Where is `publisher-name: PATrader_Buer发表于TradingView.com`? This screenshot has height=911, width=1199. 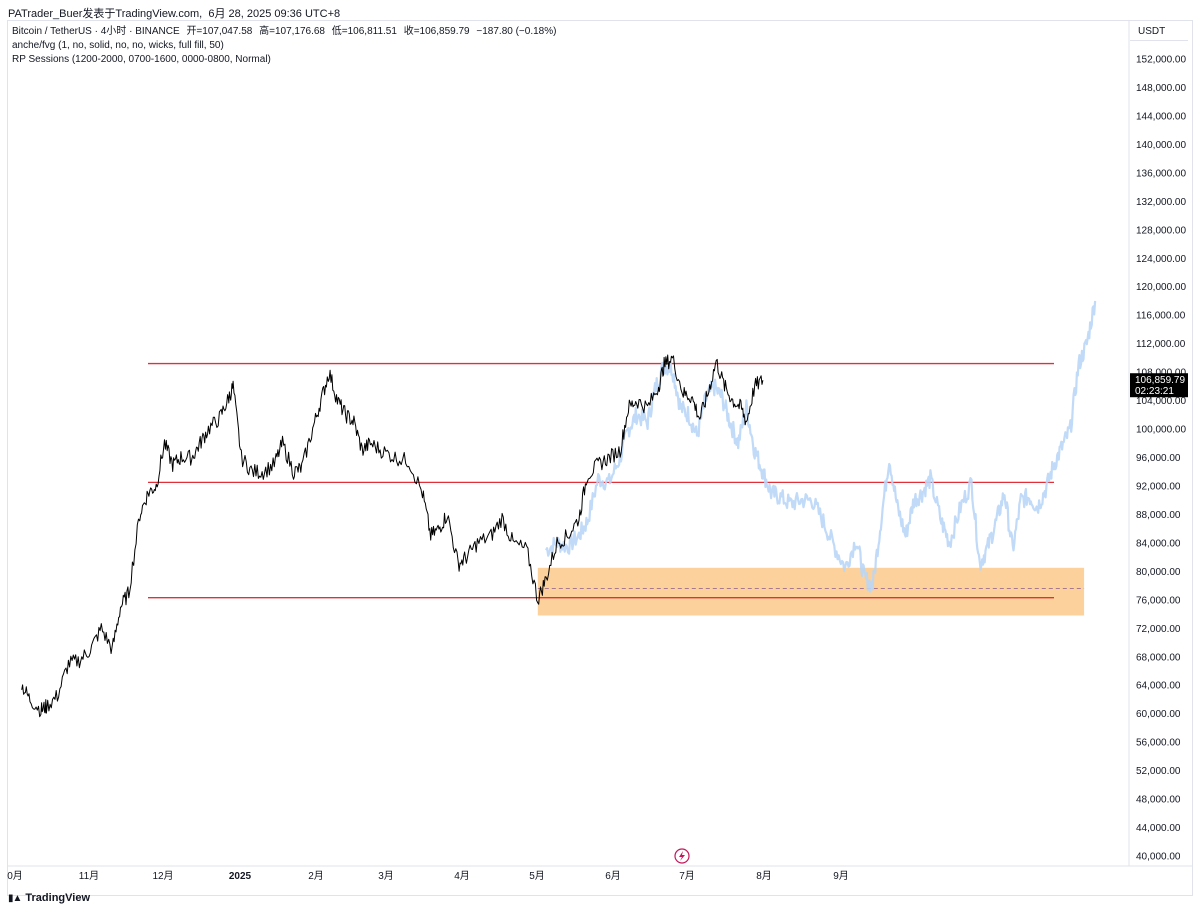 publisher-name: PATrader_Buer发表于TradingView.com is located at coordinates (104, 14).